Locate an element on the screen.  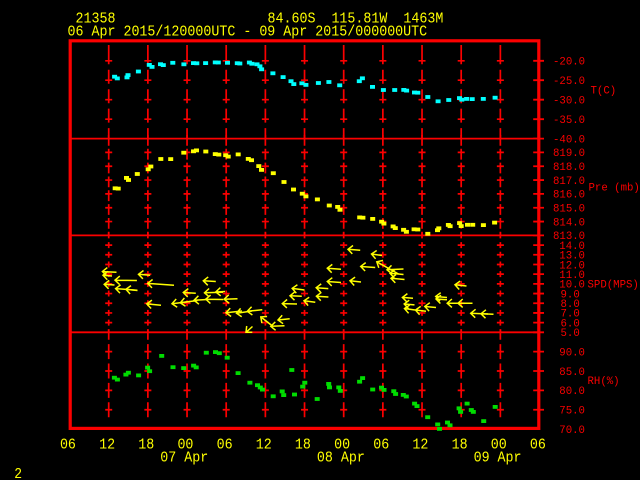
svg-text: 08 Apr is located at coordinates (341, 458).